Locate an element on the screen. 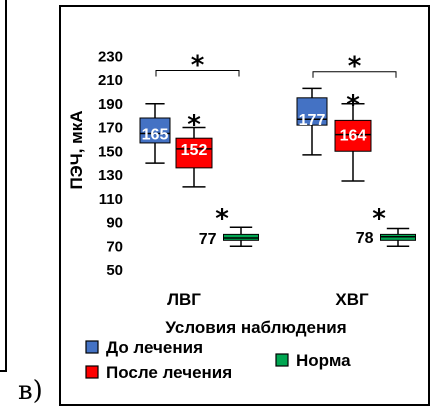 The image size is (430, 414). box-1-0: 152 is located at coordinates (194, 157).